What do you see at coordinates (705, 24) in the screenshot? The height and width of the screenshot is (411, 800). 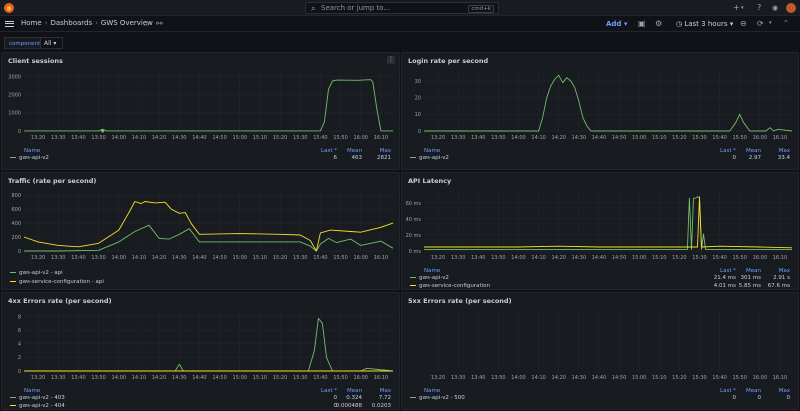 I see `time-range-picker: ◷ Last 3 hours ▾` at bounding box center [705, 24].